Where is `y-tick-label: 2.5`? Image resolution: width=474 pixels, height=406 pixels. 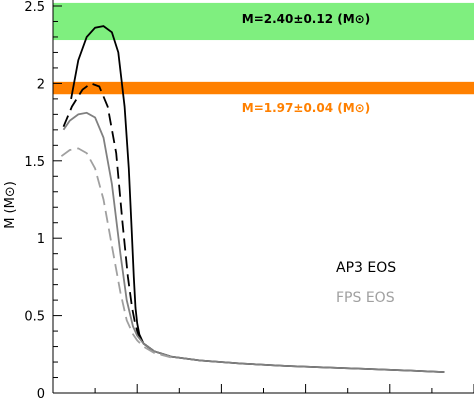 y-tick-label: 2.5 is located at coordinates (34, 7).